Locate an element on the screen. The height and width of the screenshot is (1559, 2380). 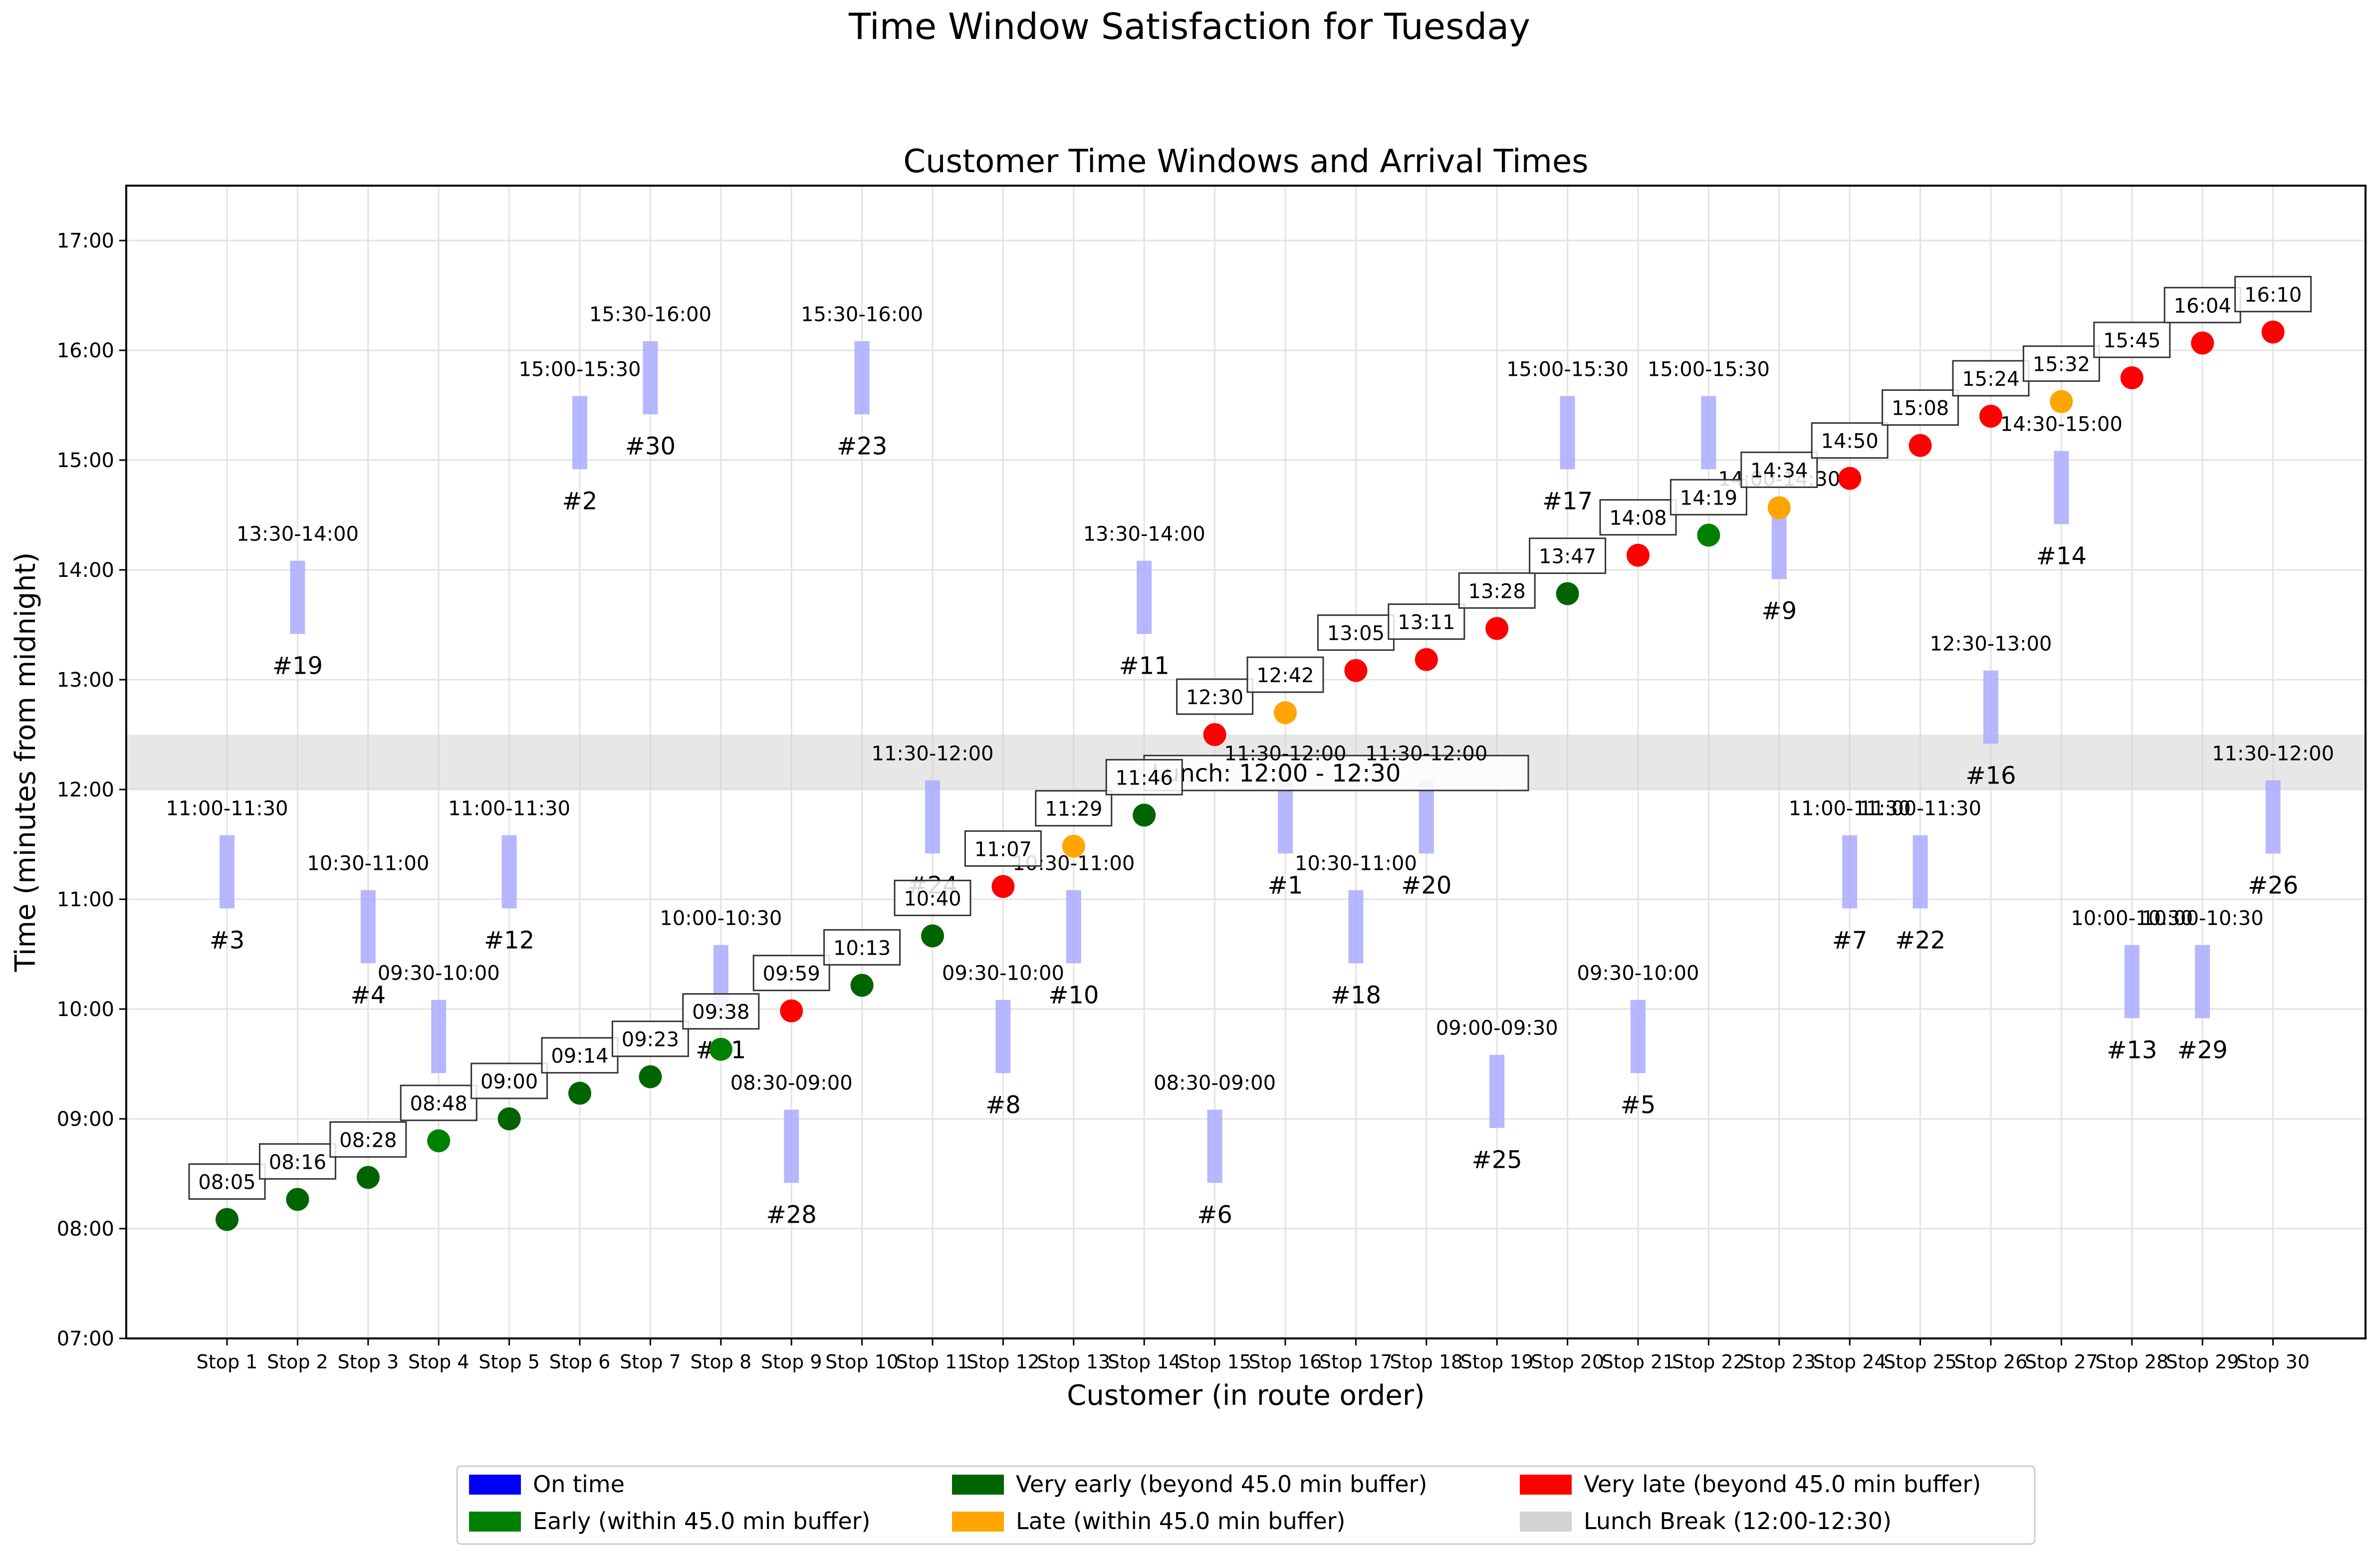
arrival-time-label: 09:00 is located at coordinates (509, 1081).